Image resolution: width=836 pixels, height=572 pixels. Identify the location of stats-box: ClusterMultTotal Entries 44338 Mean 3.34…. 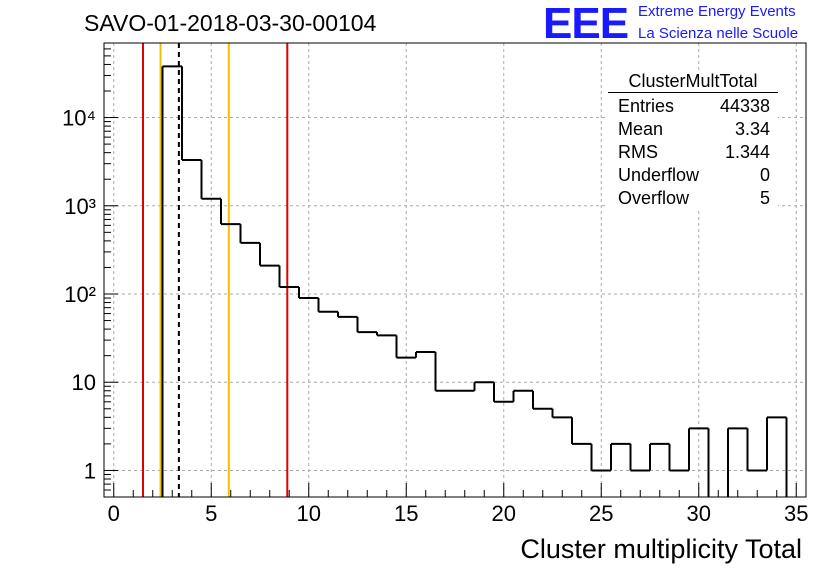
(693, 140).